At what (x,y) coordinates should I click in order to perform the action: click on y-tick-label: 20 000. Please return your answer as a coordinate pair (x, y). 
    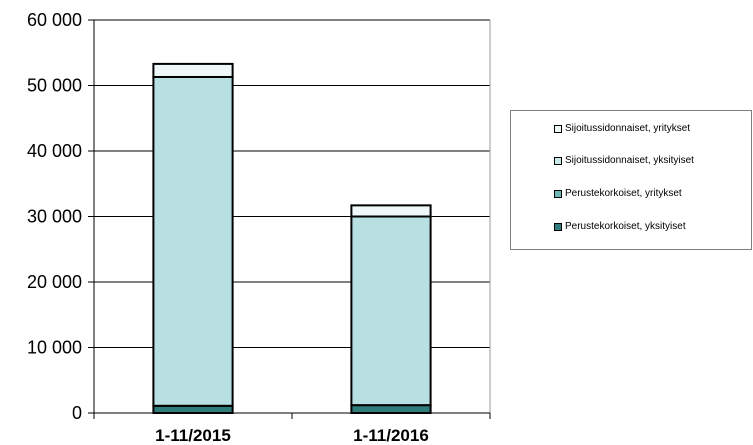
    Looking at the image, I should click on (54, 282).